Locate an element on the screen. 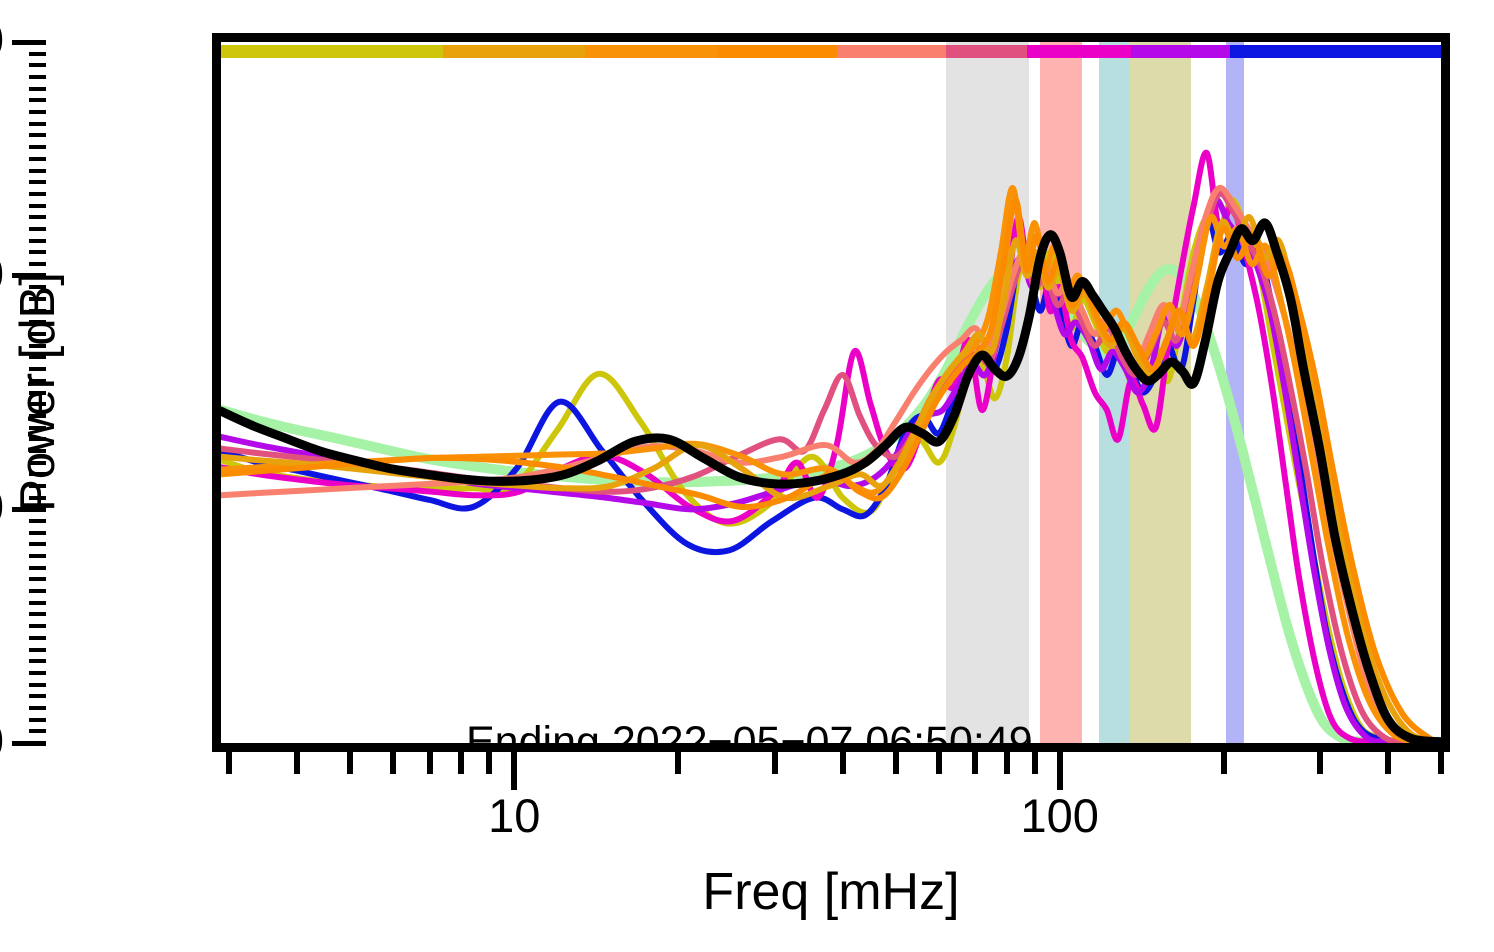  seg-goldenrod is located at coordinates (514, 51).